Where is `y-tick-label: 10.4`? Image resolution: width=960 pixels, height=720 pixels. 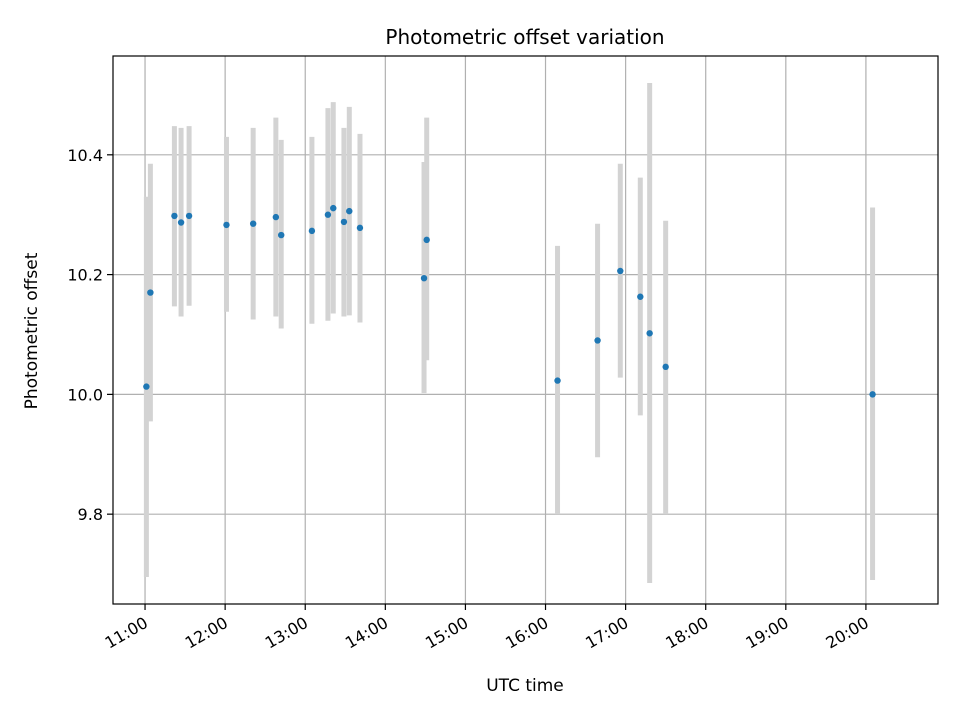 y-tick-label: 10.4 is located at coordinates (85, 155).